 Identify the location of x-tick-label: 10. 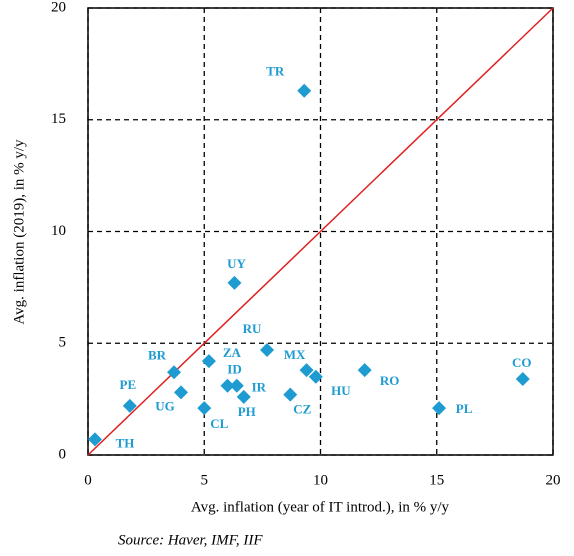
(320, 480).